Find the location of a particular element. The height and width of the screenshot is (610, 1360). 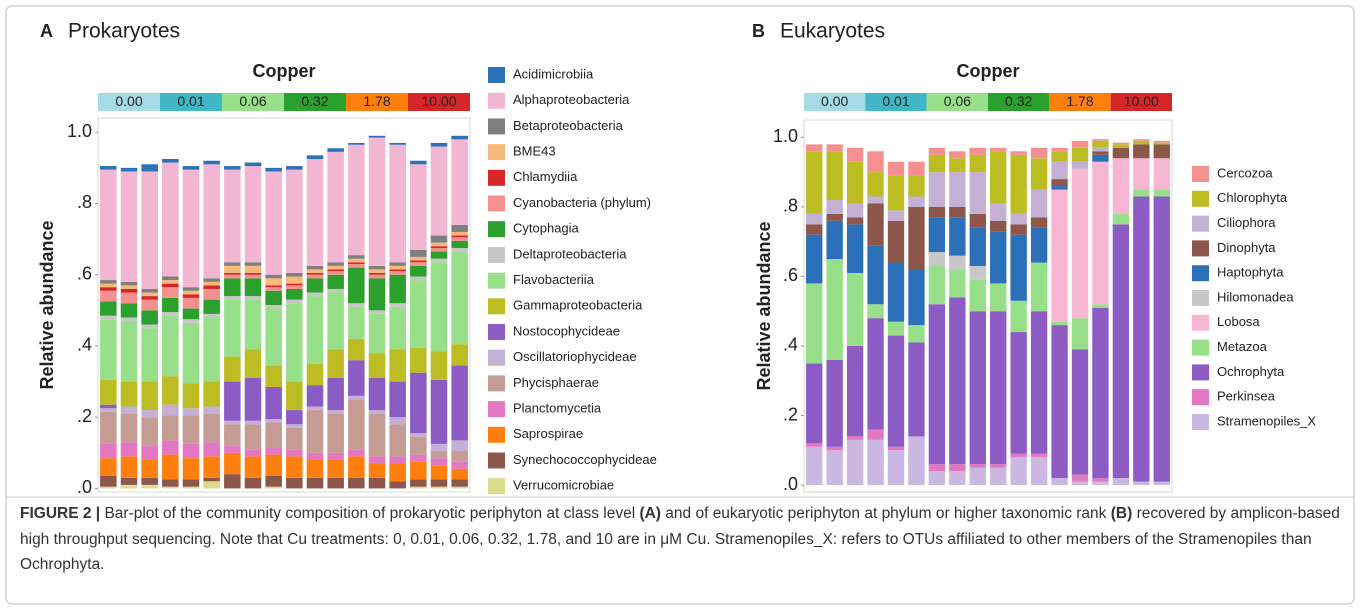

copper-level is located at coordinates (957, 102).